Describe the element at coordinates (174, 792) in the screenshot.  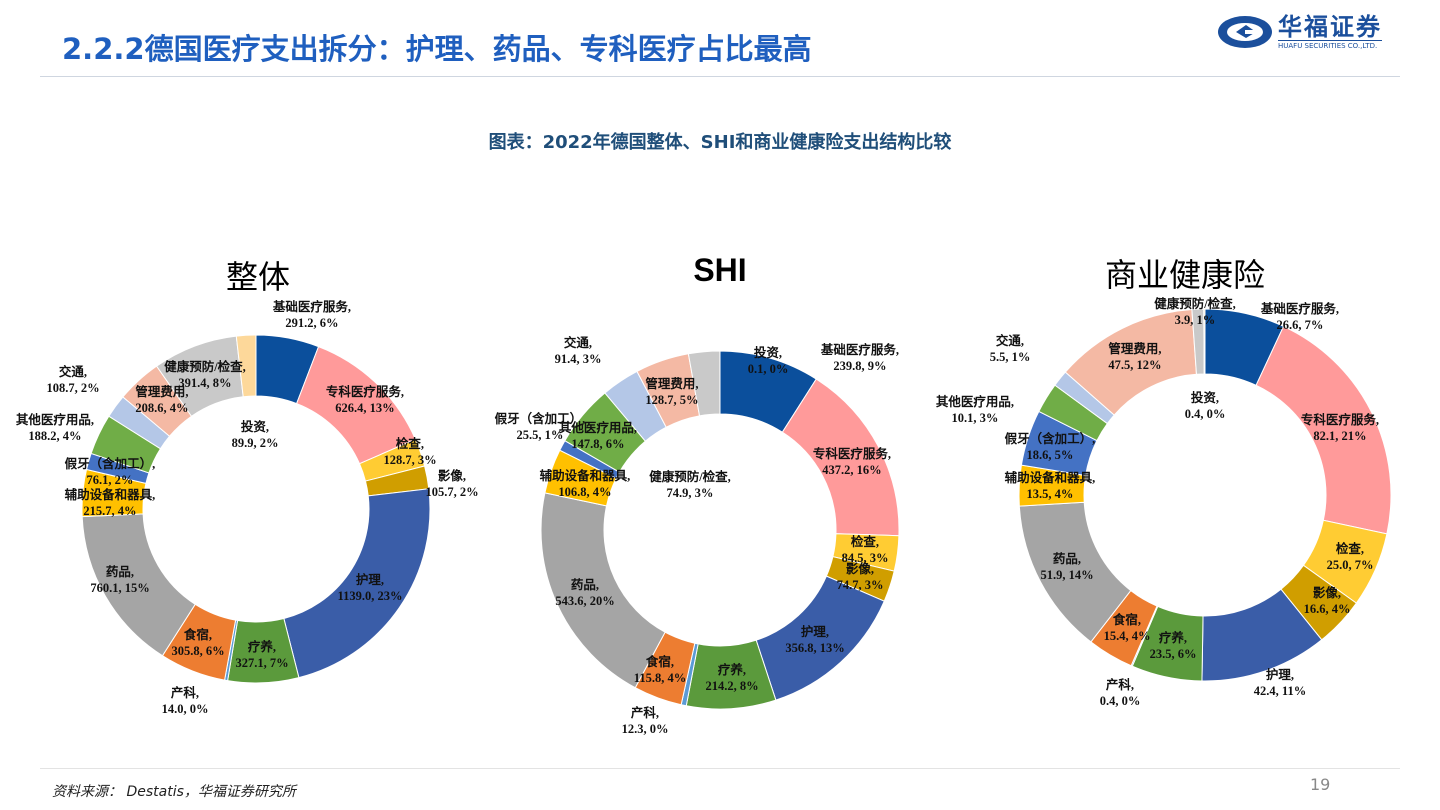
I see `source-note: 资料来源： Destatis，华福证券研究所` at that location.